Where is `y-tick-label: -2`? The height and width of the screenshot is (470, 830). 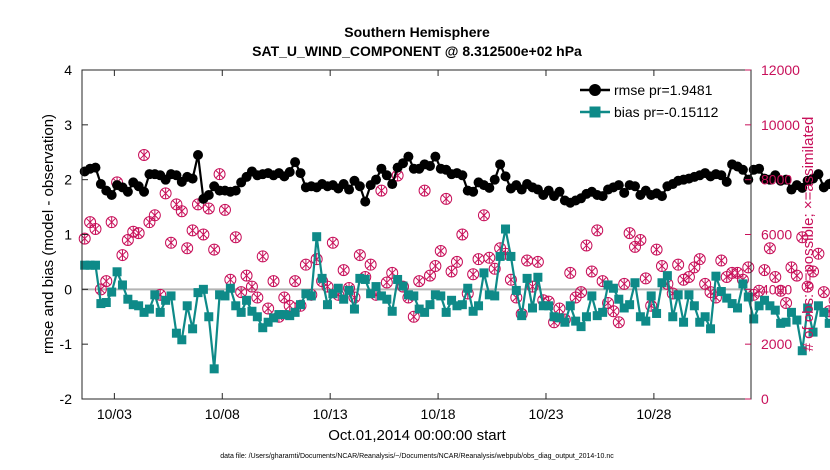
y-tick-label: -2 is located at coordinates (66, 399).